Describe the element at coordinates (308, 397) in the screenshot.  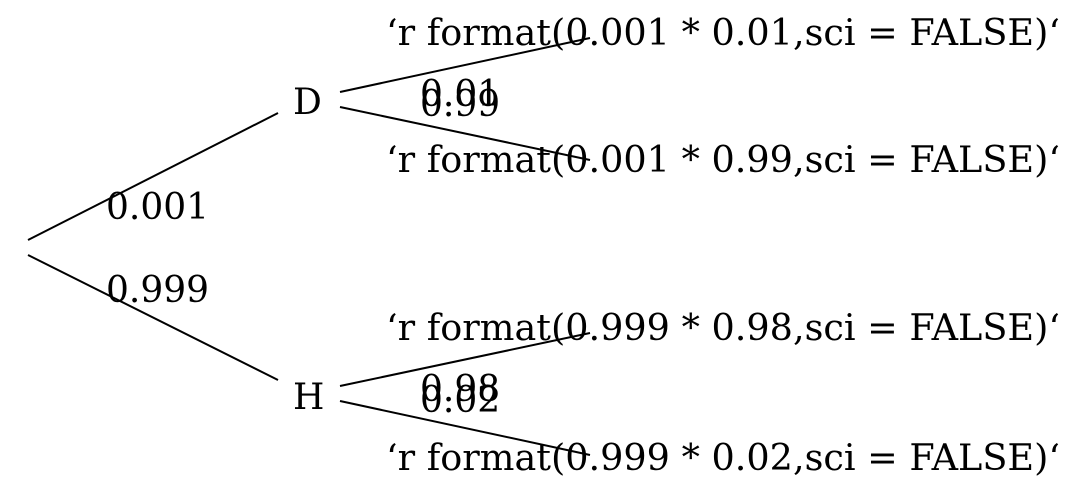
I see `node-label-h: H` at that location.